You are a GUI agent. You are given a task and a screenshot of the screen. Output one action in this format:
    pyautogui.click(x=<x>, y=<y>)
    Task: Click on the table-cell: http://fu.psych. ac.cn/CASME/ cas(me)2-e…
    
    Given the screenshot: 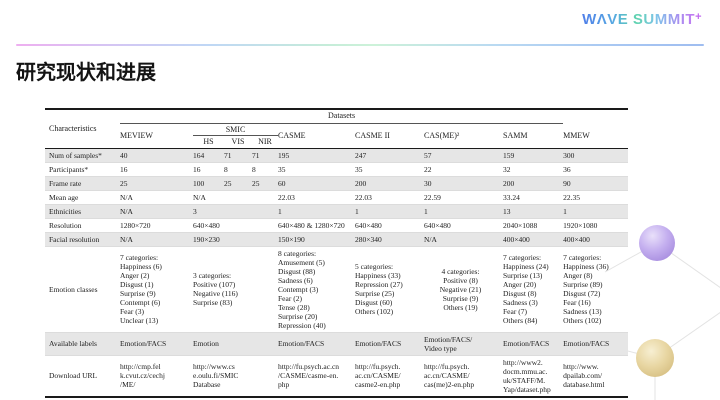 What is the action you would take?
    pyautogui.click(x=449, y=376)
    